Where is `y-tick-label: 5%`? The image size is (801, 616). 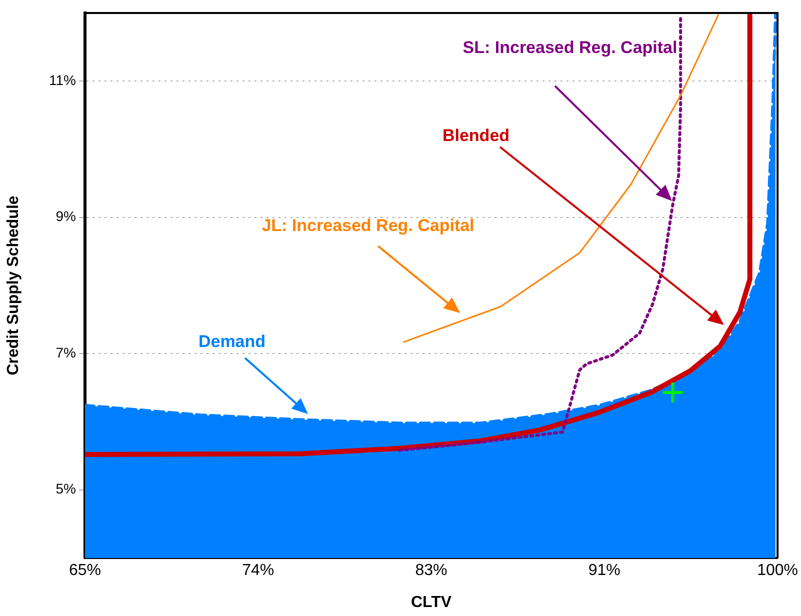
y-tick-label: 5% is located at coordinates (66, 488).